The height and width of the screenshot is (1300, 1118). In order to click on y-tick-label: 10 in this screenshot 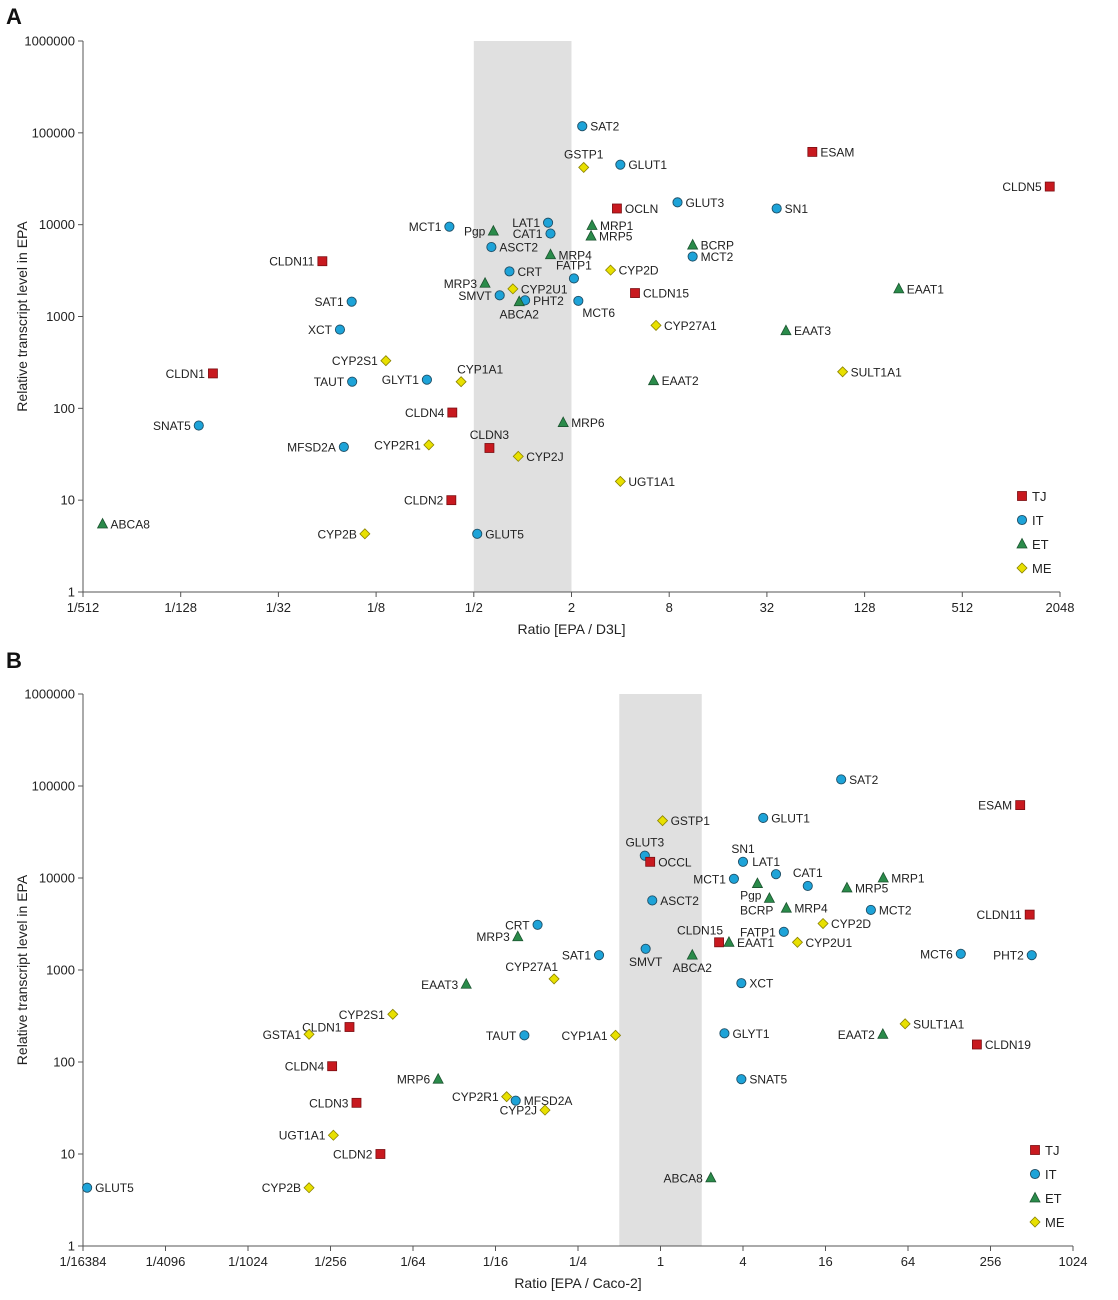, I will do `click(68, 500)`.